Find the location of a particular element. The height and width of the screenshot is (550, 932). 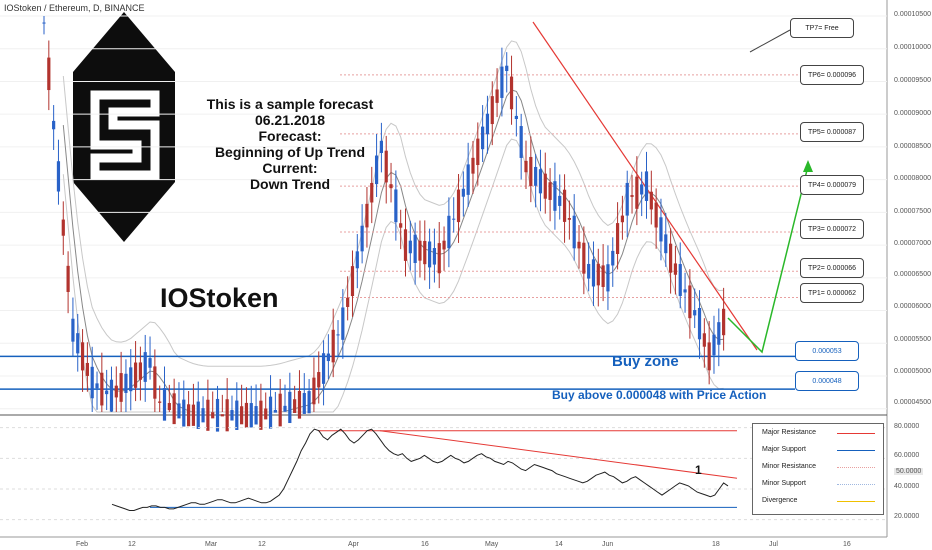

price-tick: 0.00008000 is located at coordinates (912, 178).